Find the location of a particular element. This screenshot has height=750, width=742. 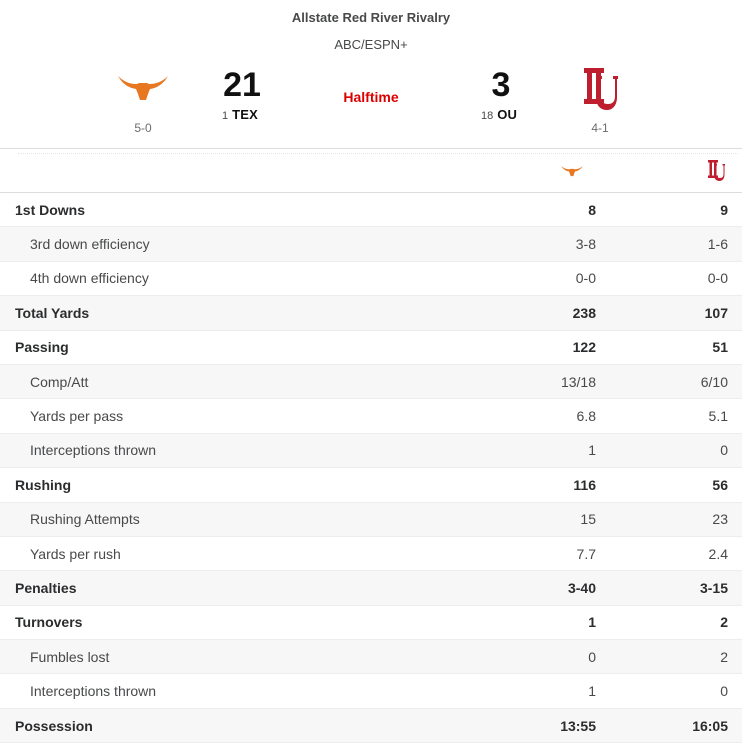

home-team-line: 1 TEX is located at coordinates (240, 114).